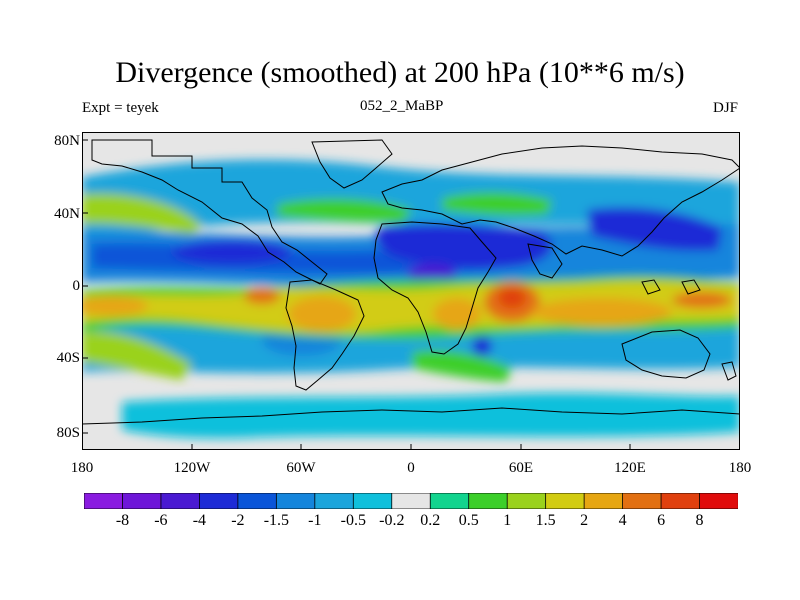  What do you see at coordinates (560, 201) in the screenshot?
I see `coastline-eurasia` at bounding box center [560, 201].